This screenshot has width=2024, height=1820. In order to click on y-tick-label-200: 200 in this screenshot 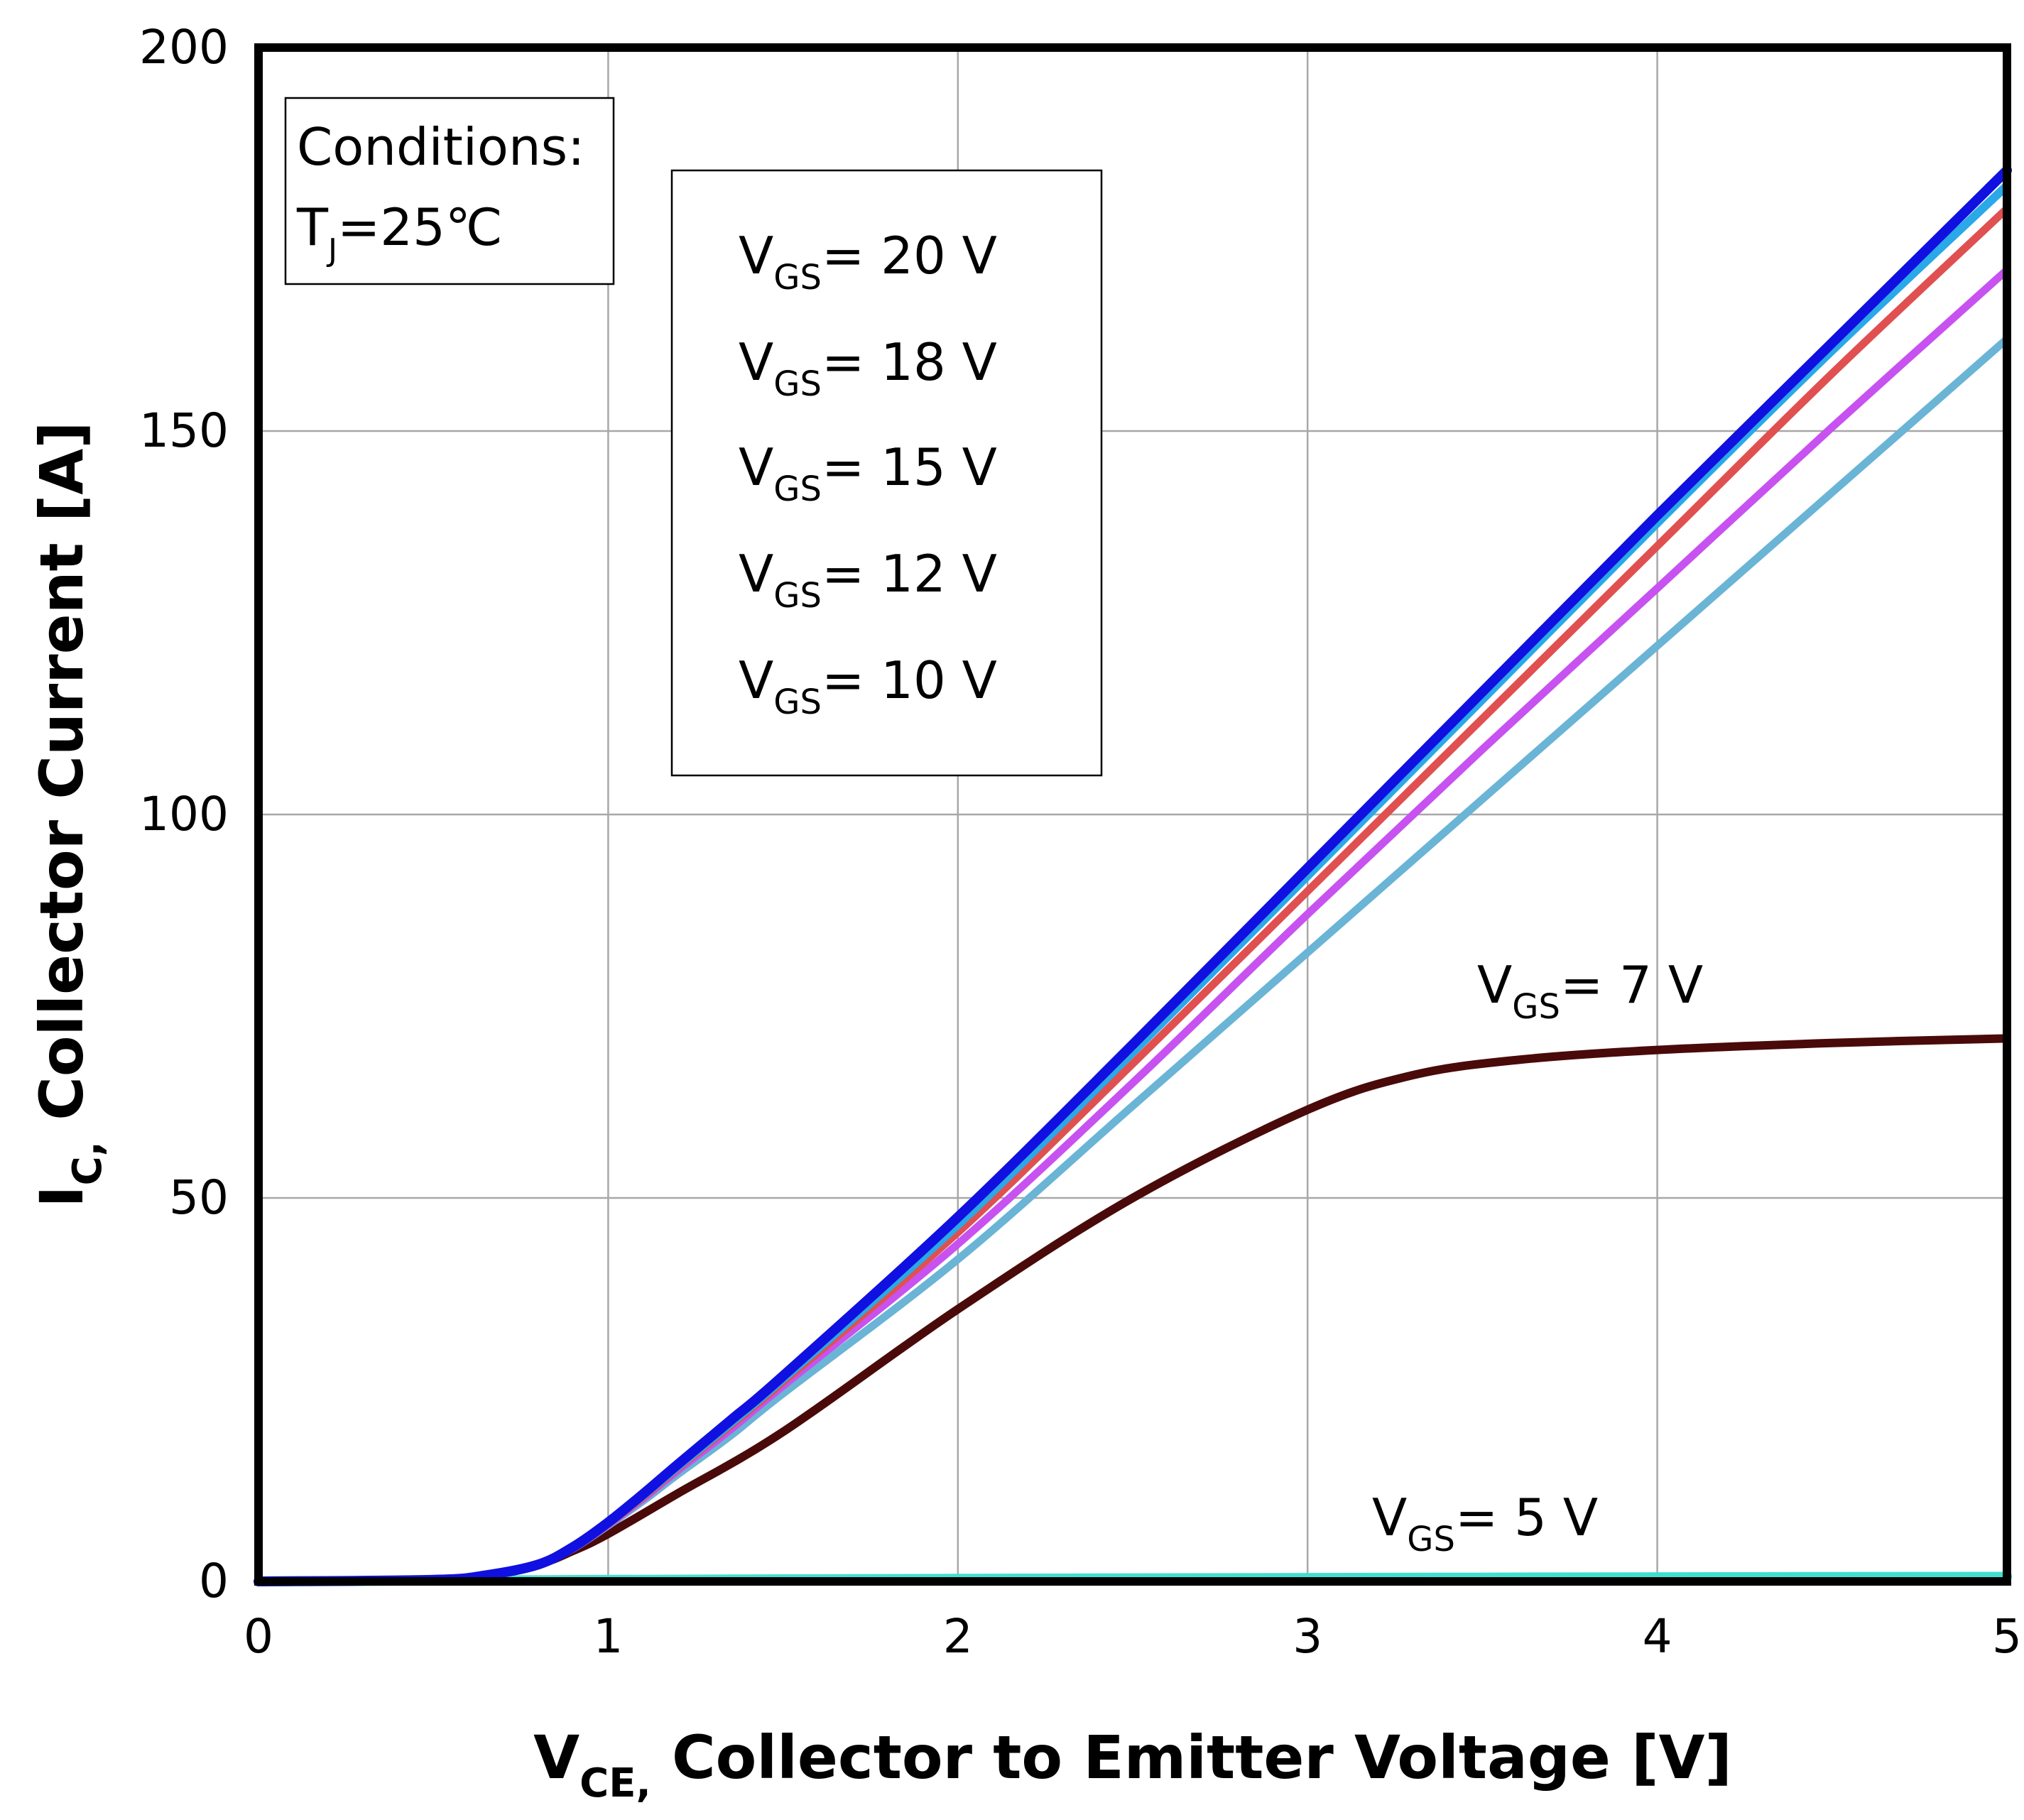, I will do `click(184, 47)`.